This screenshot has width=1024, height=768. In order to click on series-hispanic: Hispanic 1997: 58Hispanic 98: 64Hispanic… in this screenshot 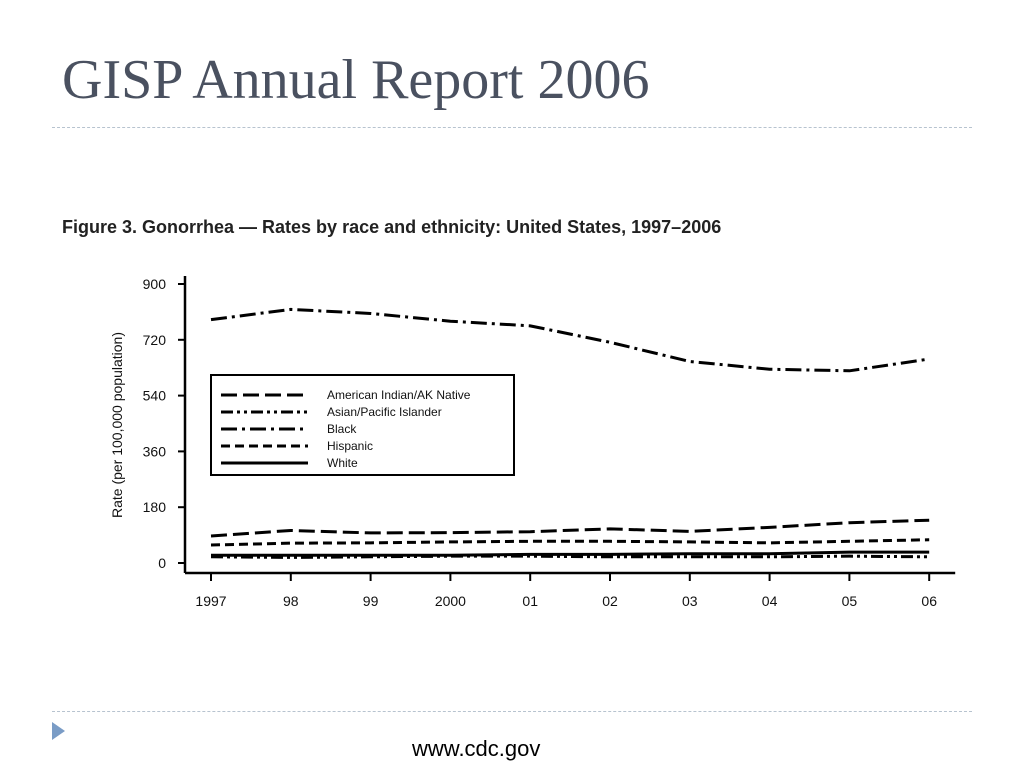, I will do `click(570, 542)`.